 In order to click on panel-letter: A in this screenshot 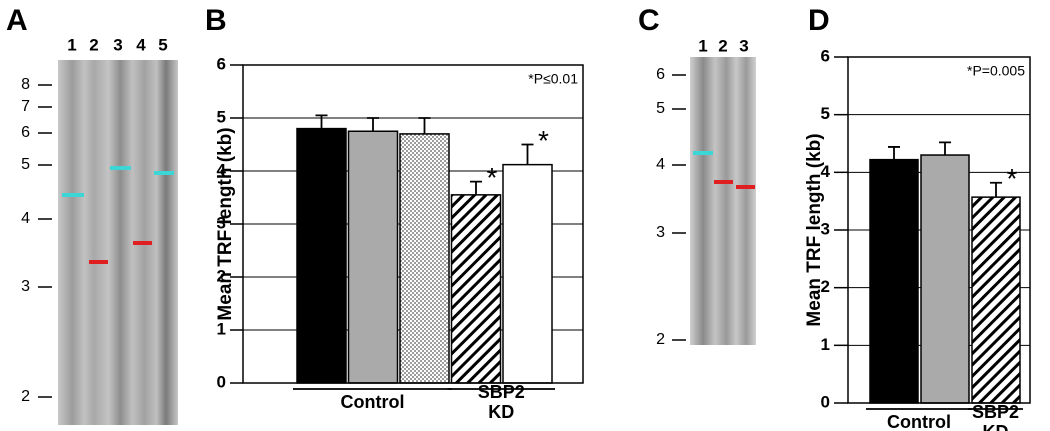, I will do `click(17, 20)`.